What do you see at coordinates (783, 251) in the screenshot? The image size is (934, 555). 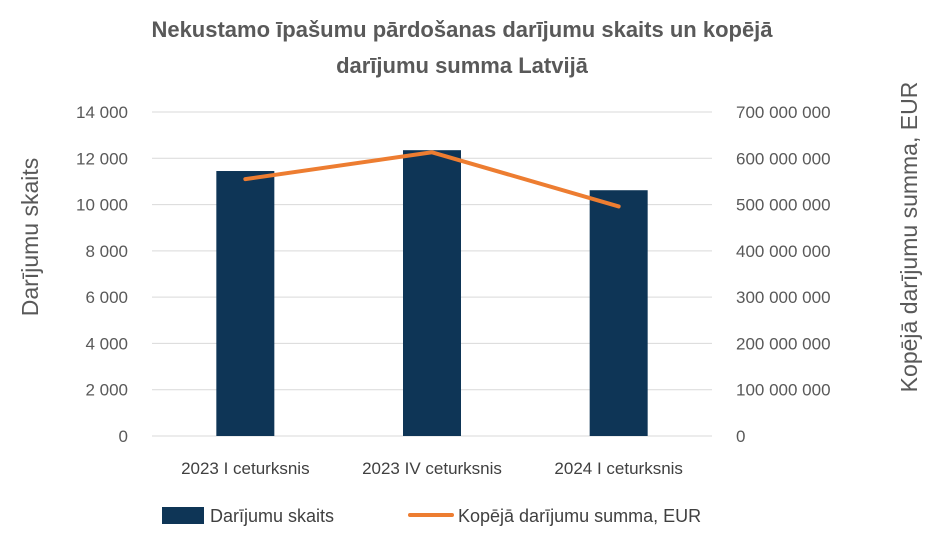 I see `y2-tick-label: 400 000 000` at bounding box center [783, 251].